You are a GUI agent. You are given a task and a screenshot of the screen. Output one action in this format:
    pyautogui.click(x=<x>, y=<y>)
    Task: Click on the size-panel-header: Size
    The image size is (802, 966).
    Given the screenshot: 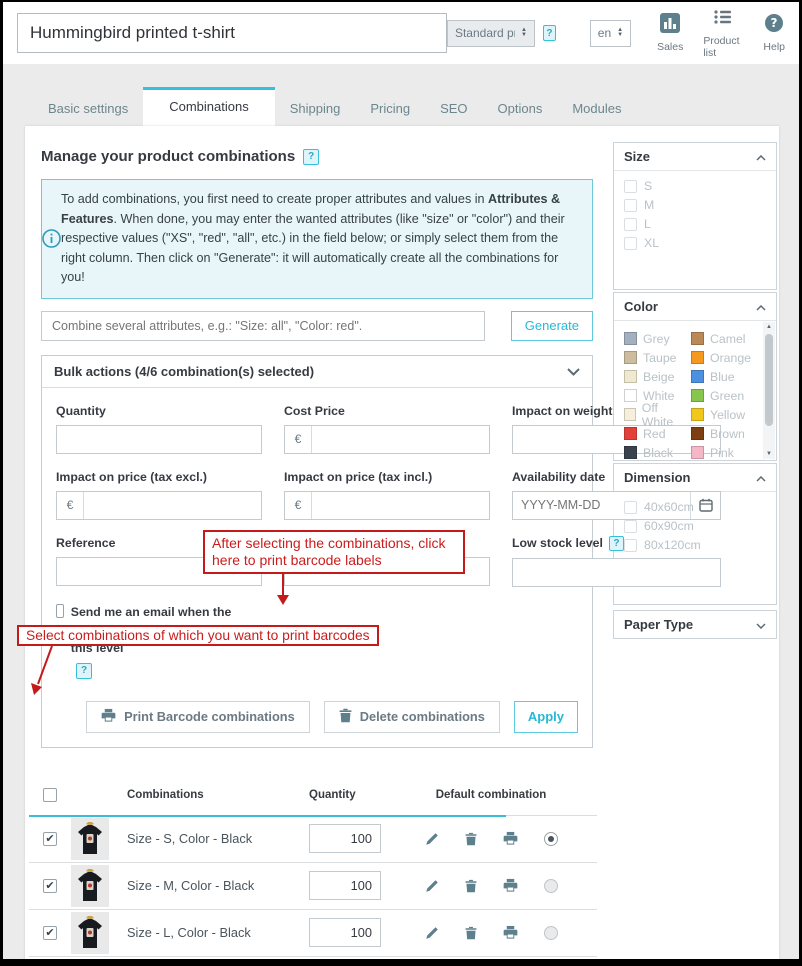 What is the action you would take?
    pyautogui.click(x=695, y=157)
    